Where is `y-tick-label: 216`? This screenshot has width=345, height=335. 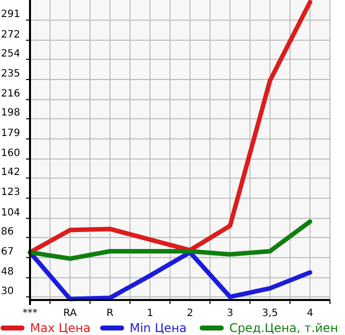
y-tick-label: 216 is located at coordinates (10, 94).